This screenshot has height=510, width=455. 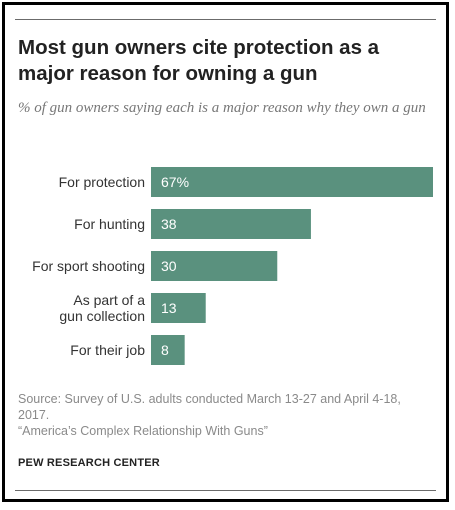 What do you see at coordinates (169, 308) in the screenshot?
I see `value-label-3: 13` at bounding box center [169, 308].